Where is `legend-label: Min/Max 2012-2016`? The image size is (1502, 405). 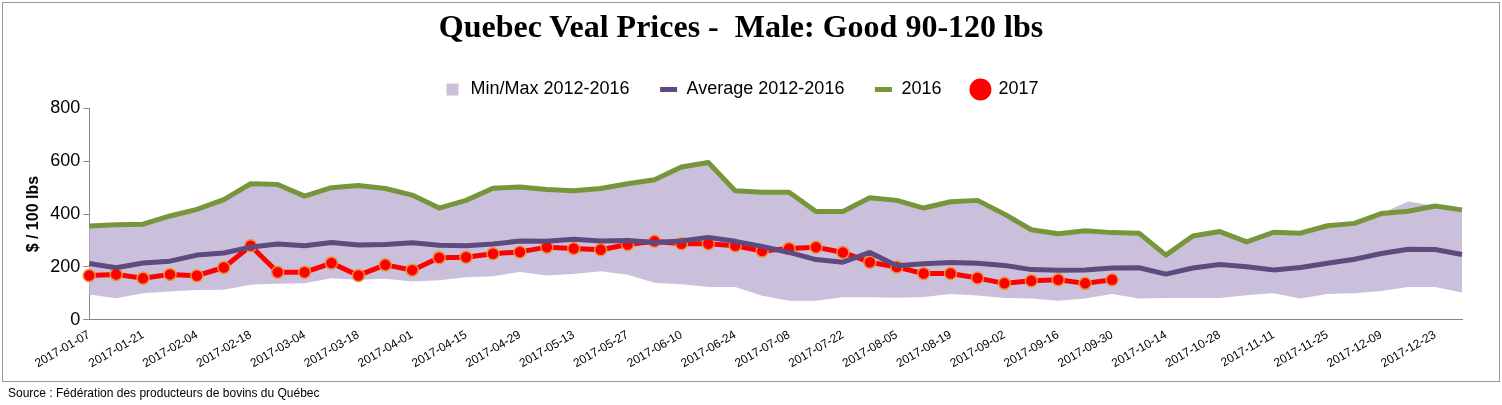 legend-label: Min/Max 2012-2016 is located at coordinates (550, 88).